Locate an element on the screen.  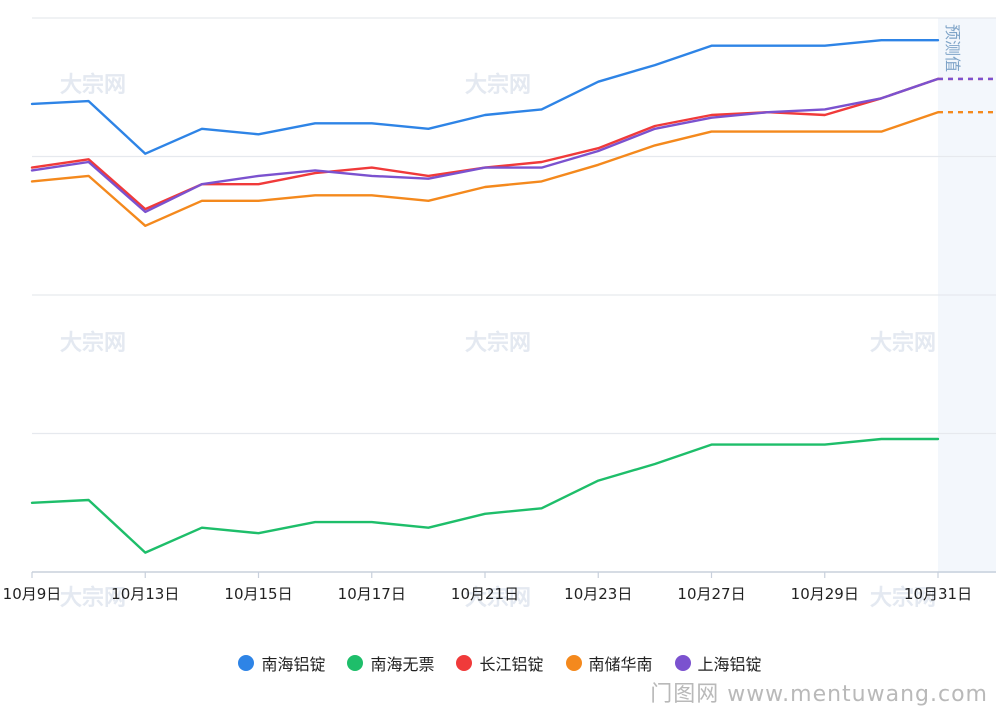
forecast-label: 预测值 is located at coordinates (952, 48).